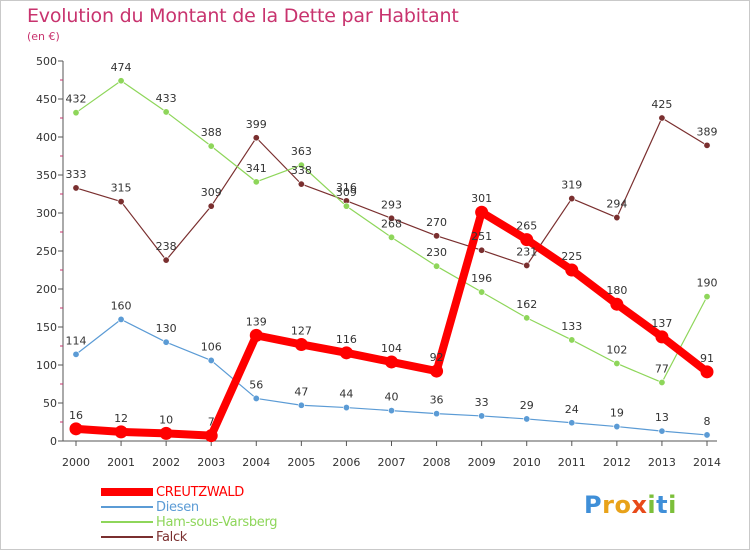 Image resolution: width=750 pixels, height=550 pixels. I want to click on y-tick-label: 100, so click(46, 365).